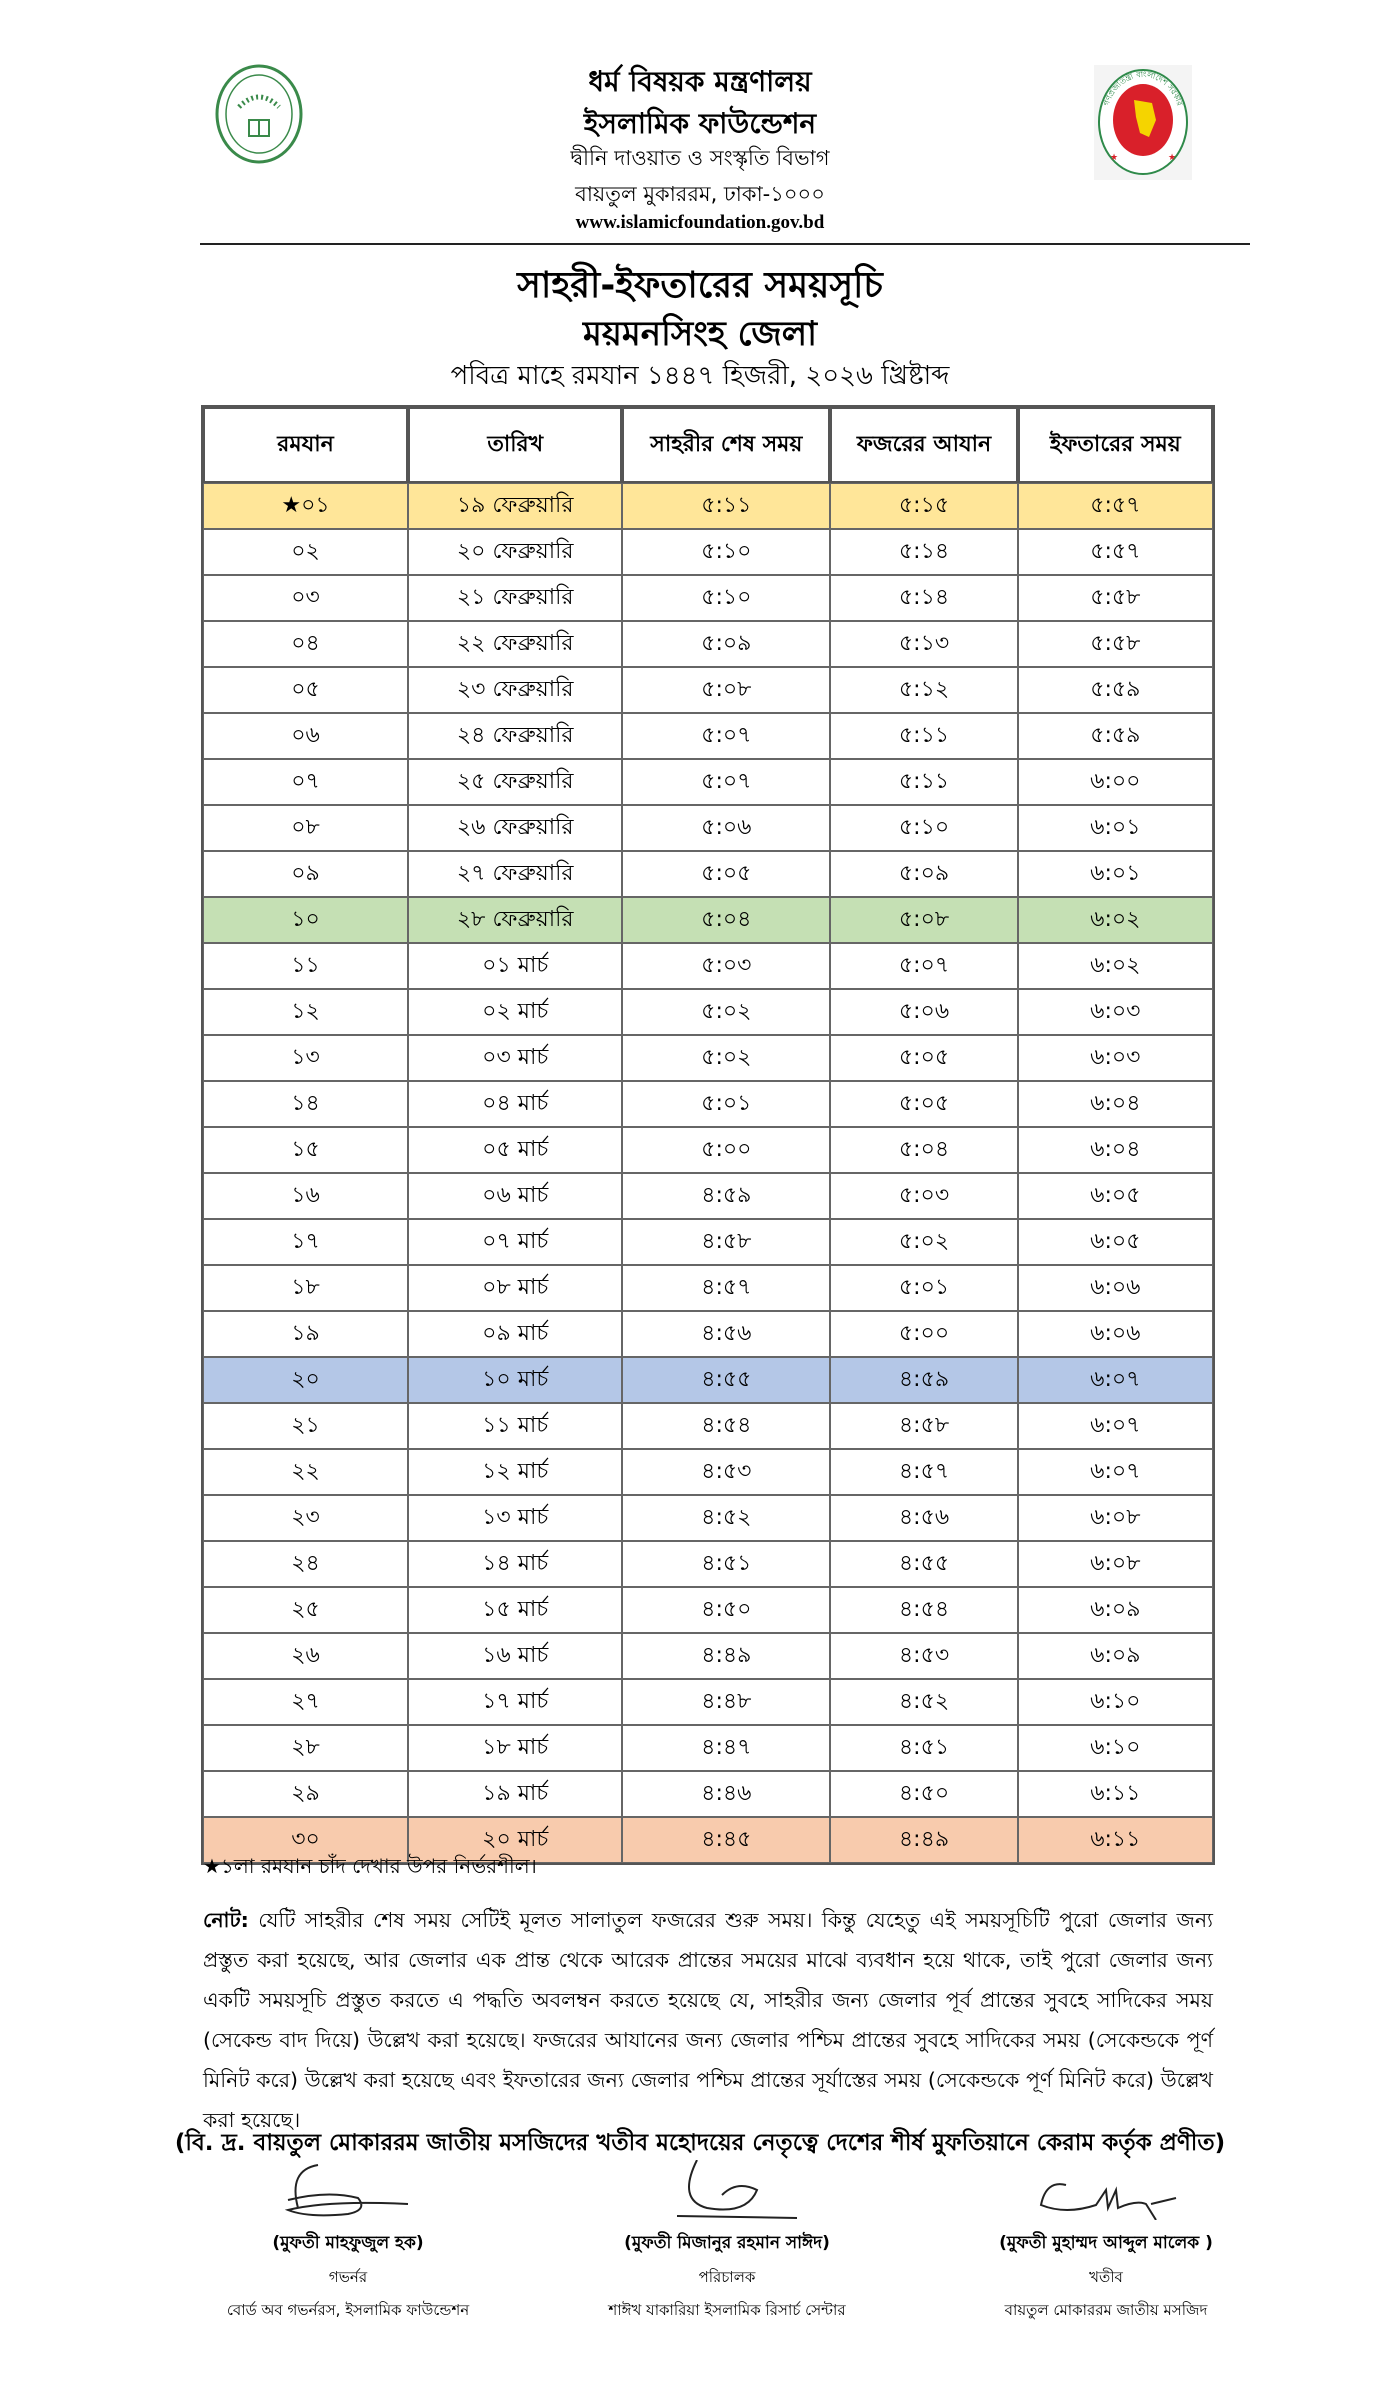 The image size is (1400, 2400). What do you see at coordinates (708, 1334) in the screenshot?
I see `table-row: ১৯ ০৯ মার্চ ৪:৫৬ ৫:০০ ৬:০৬` at bounding box center [708, 1334].